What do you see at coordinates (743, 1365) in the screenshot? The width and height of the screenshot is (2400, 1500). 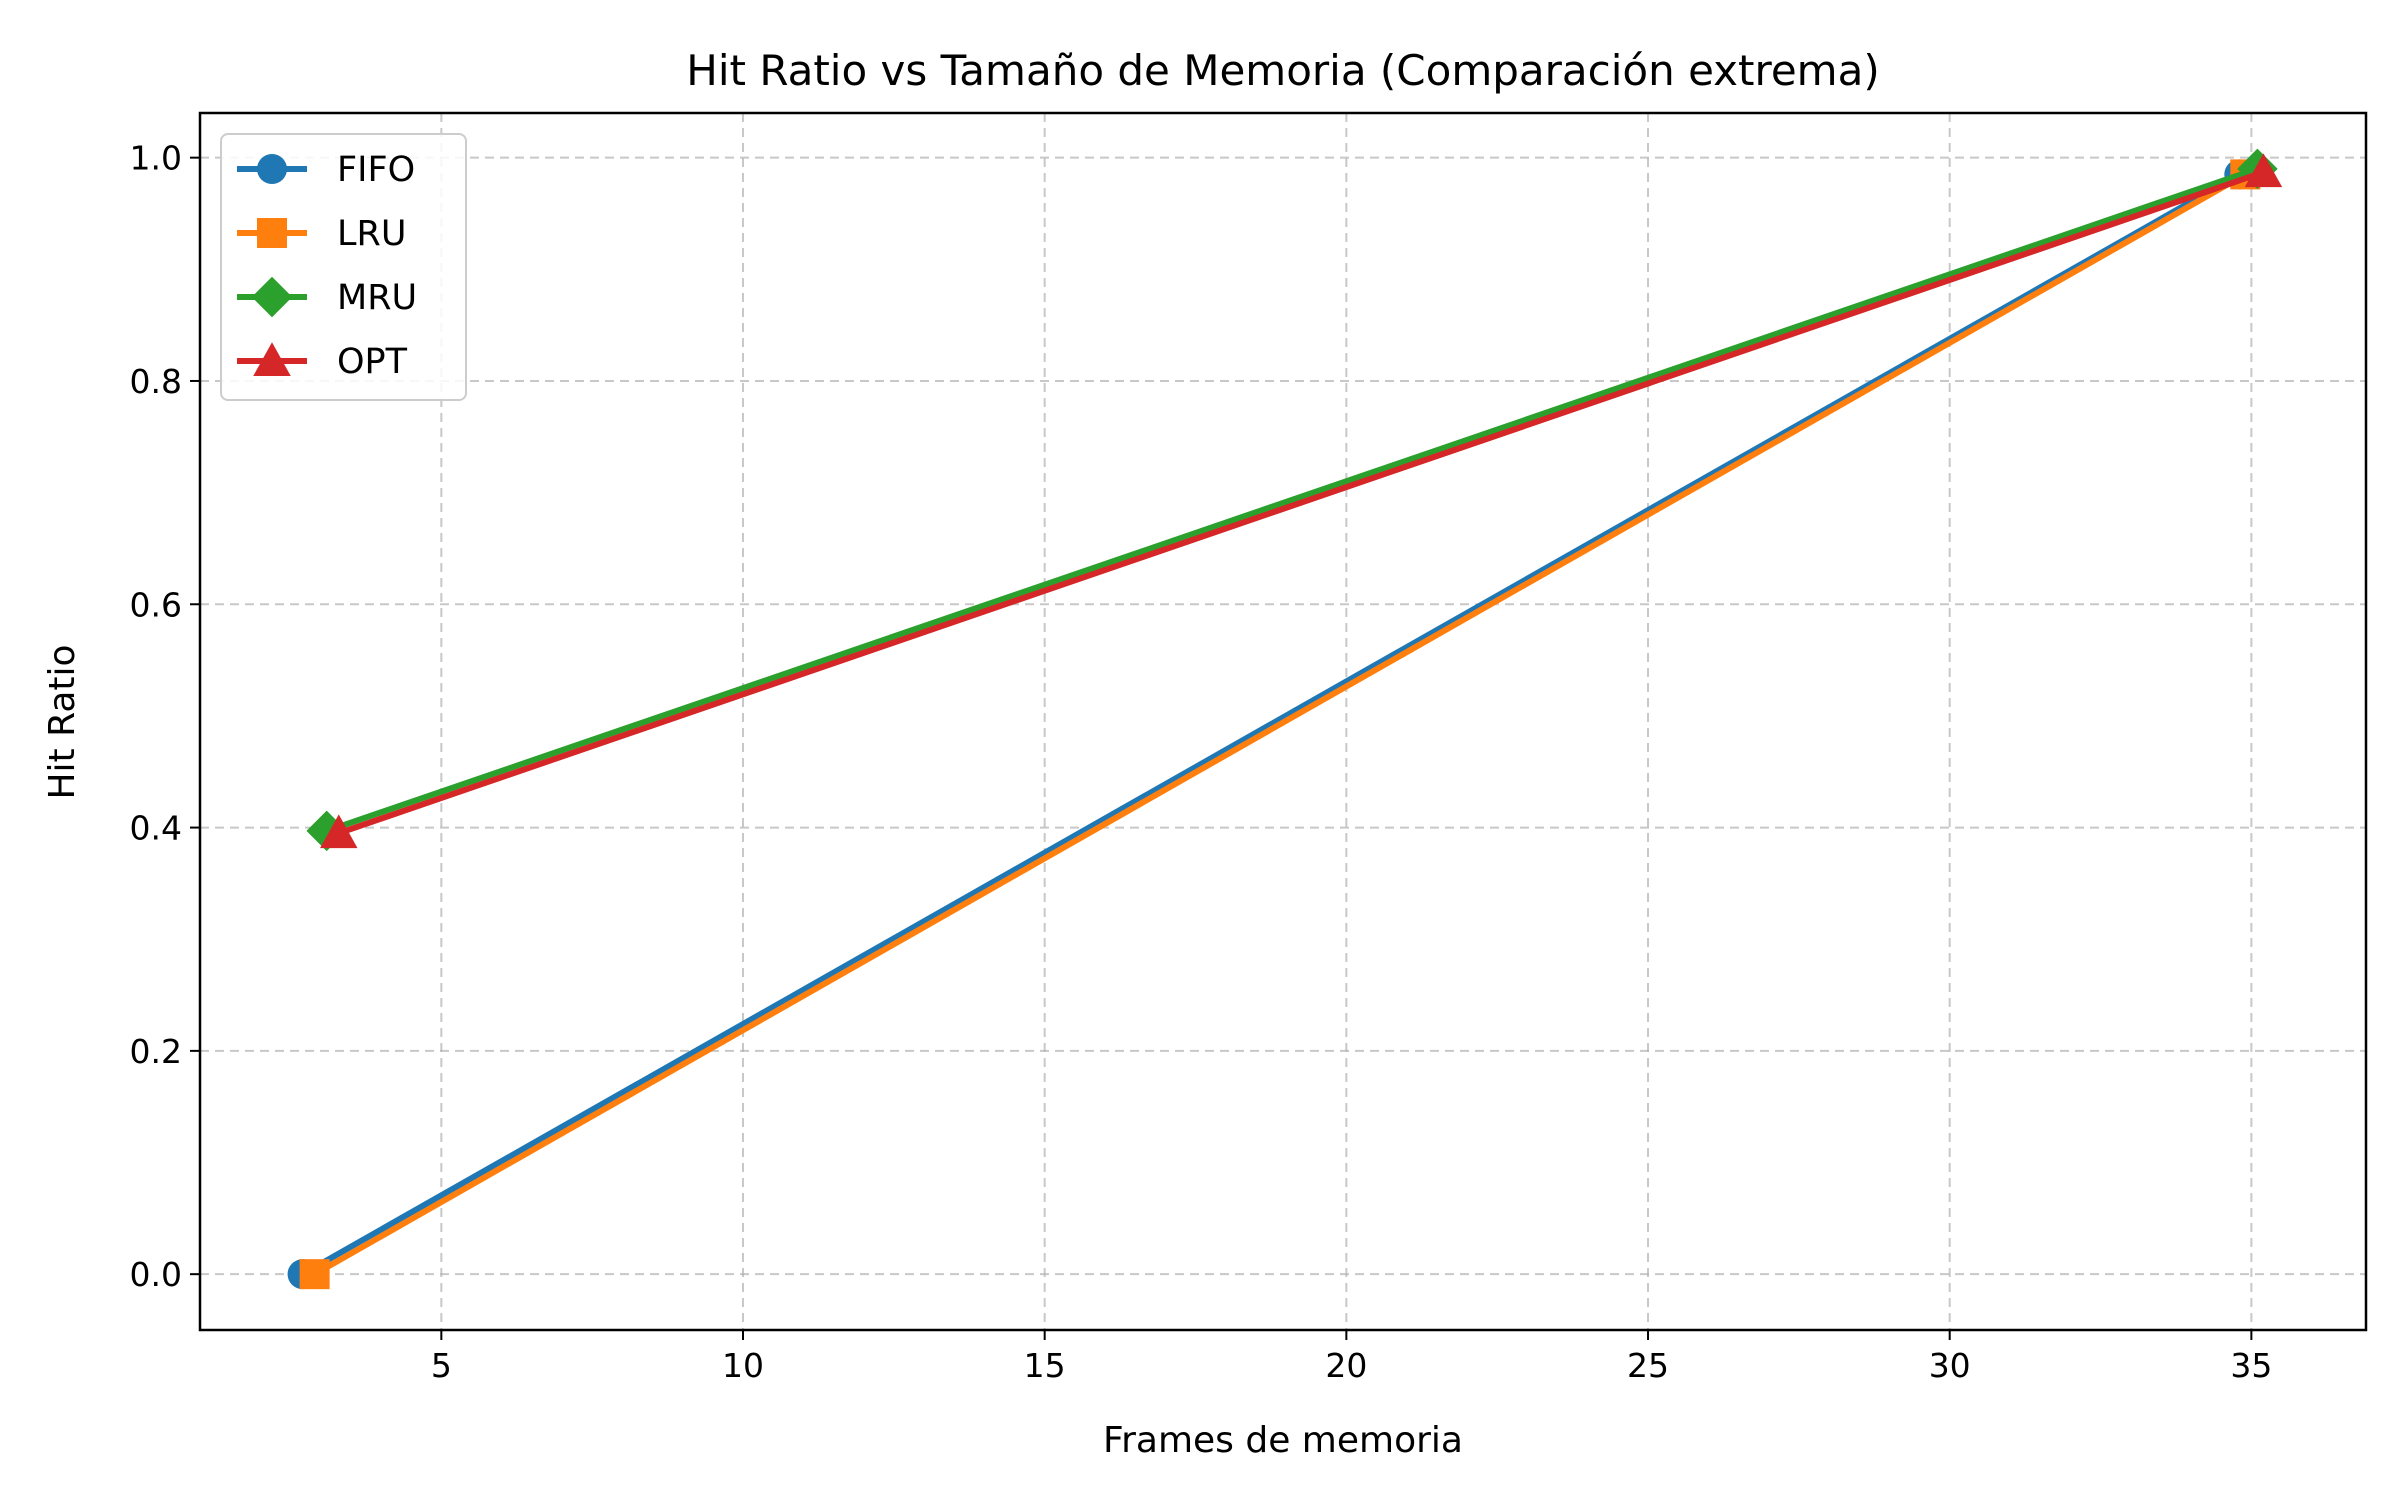 I see `x-tick-label: 10` at bounding box center [743, 1365].